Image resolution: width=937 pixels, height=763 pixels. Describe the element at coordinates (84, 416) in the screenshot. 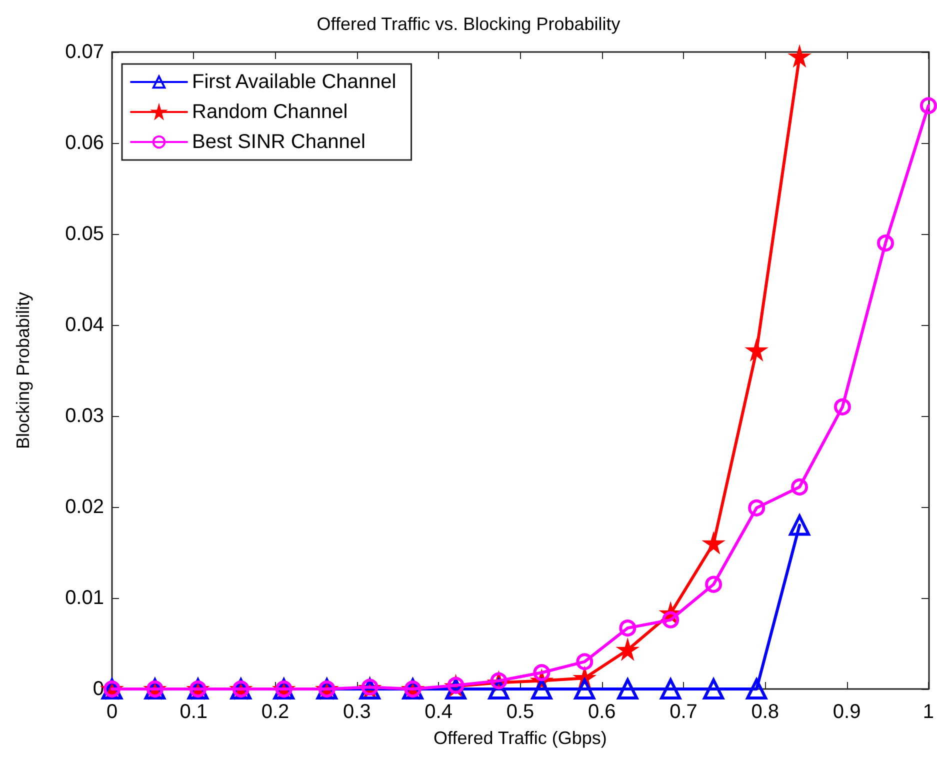

I see `y-tick-label: 0.03` at that location.